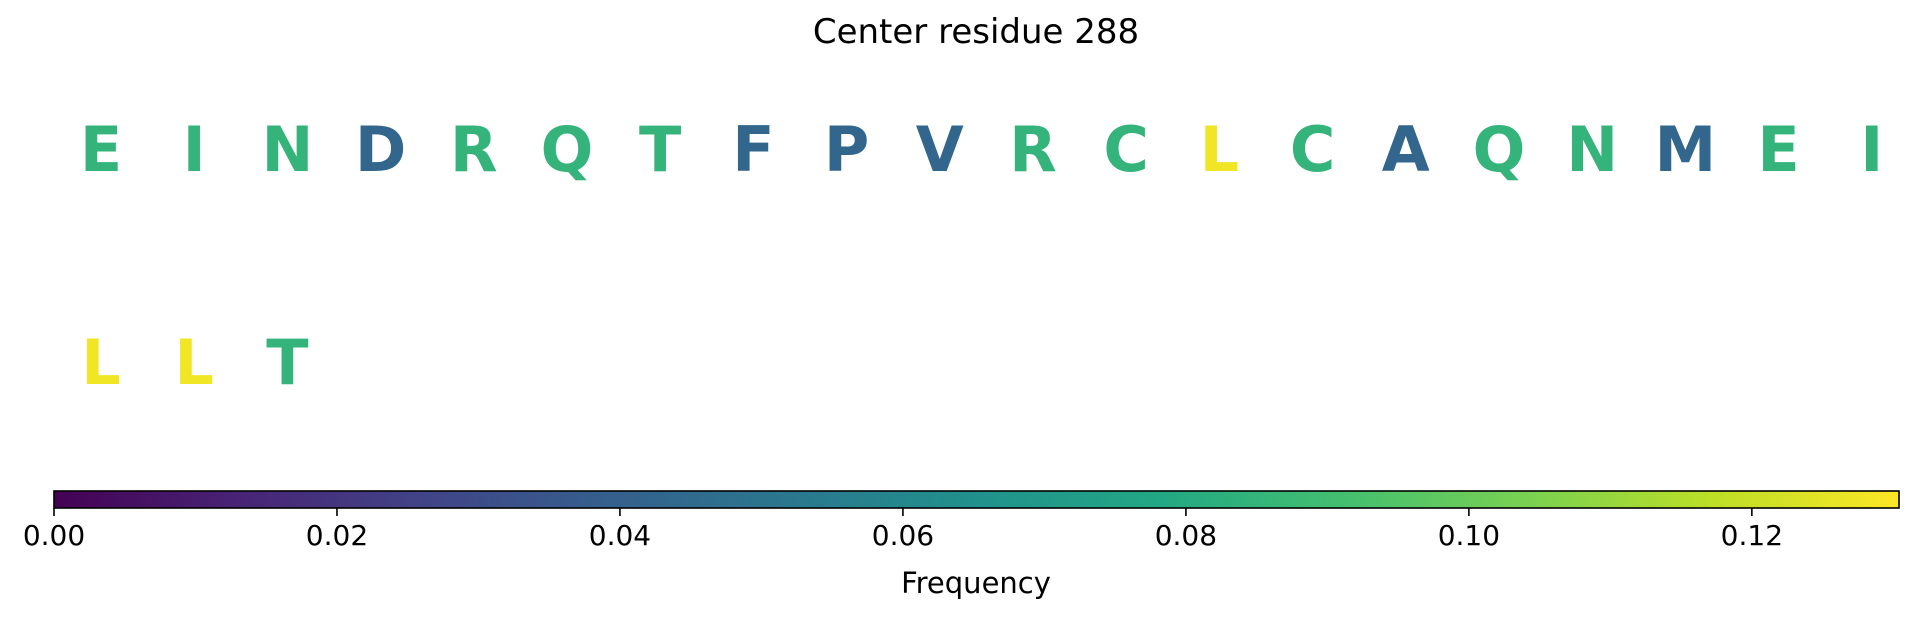 The image size is (1917, 619). What do you see at coordinates (620, 535) in the screenshot?
I see `colorbar-tick-label: 0.04` at bounding box center [620, 535].